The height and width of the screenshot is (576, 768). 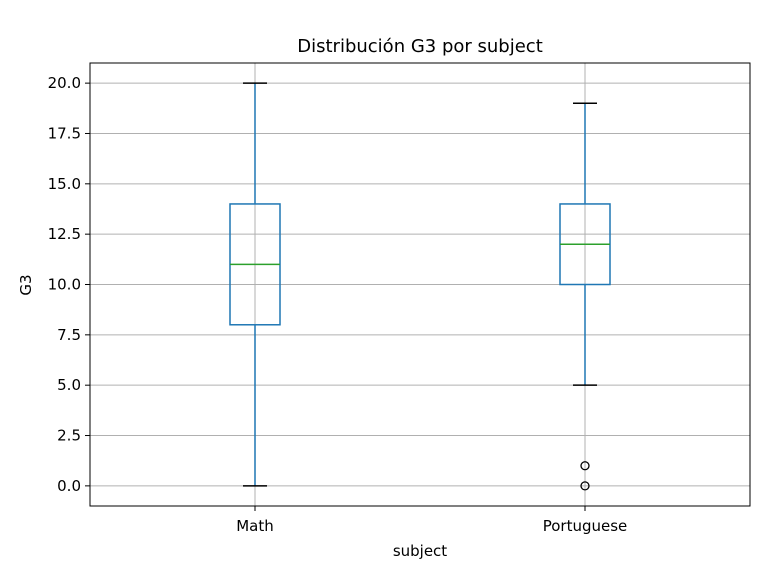 What do you see at coordinates (69, 385) in the screenshot?
I see `y-tick-label: 5.0` at bounding box center [69, 385].